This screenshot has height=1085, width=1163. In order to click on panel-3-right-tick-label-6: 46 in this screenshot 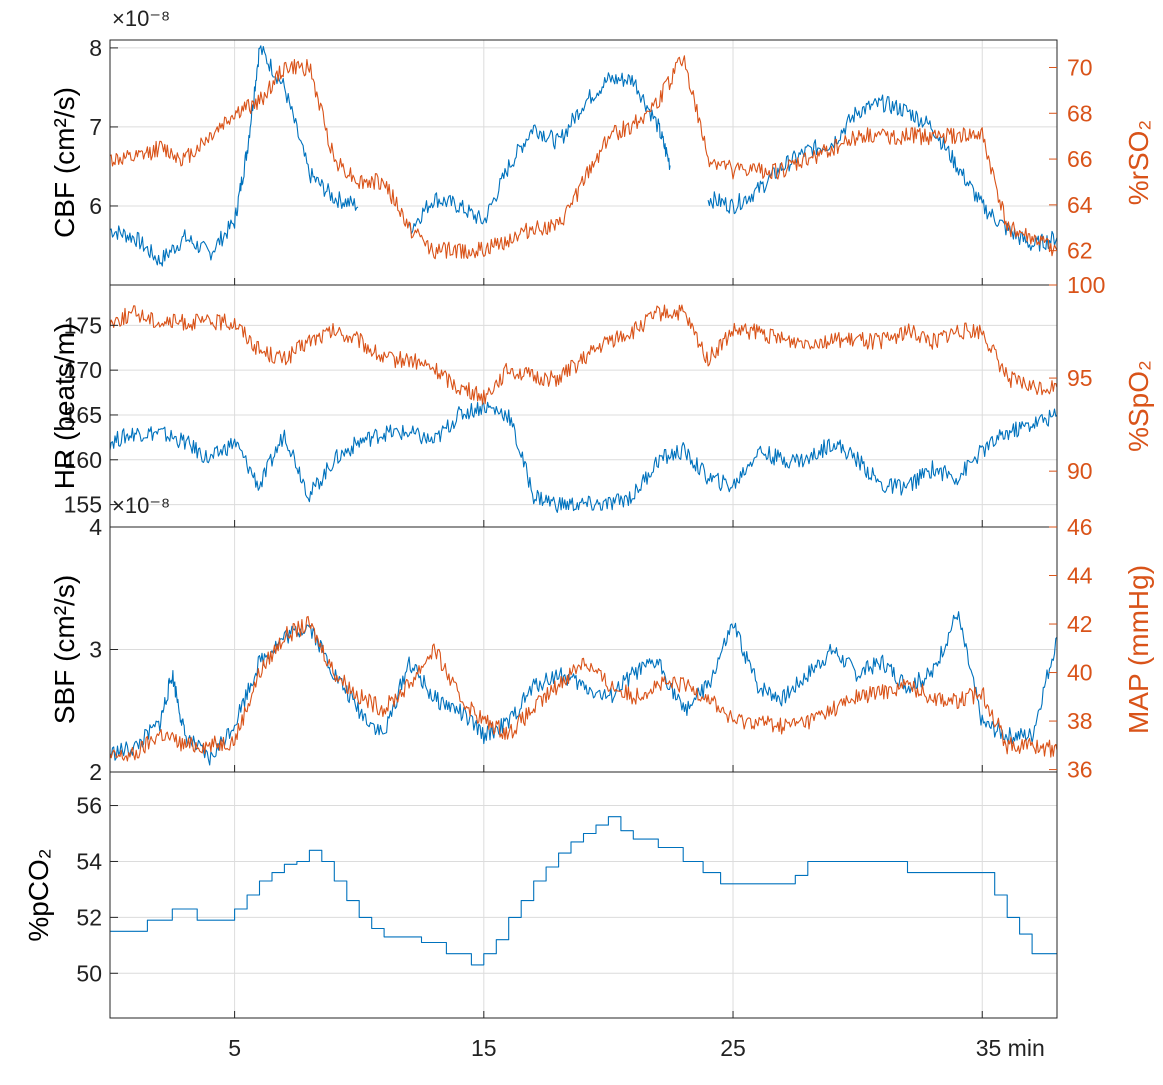, I will do `click(1080, 527)`.